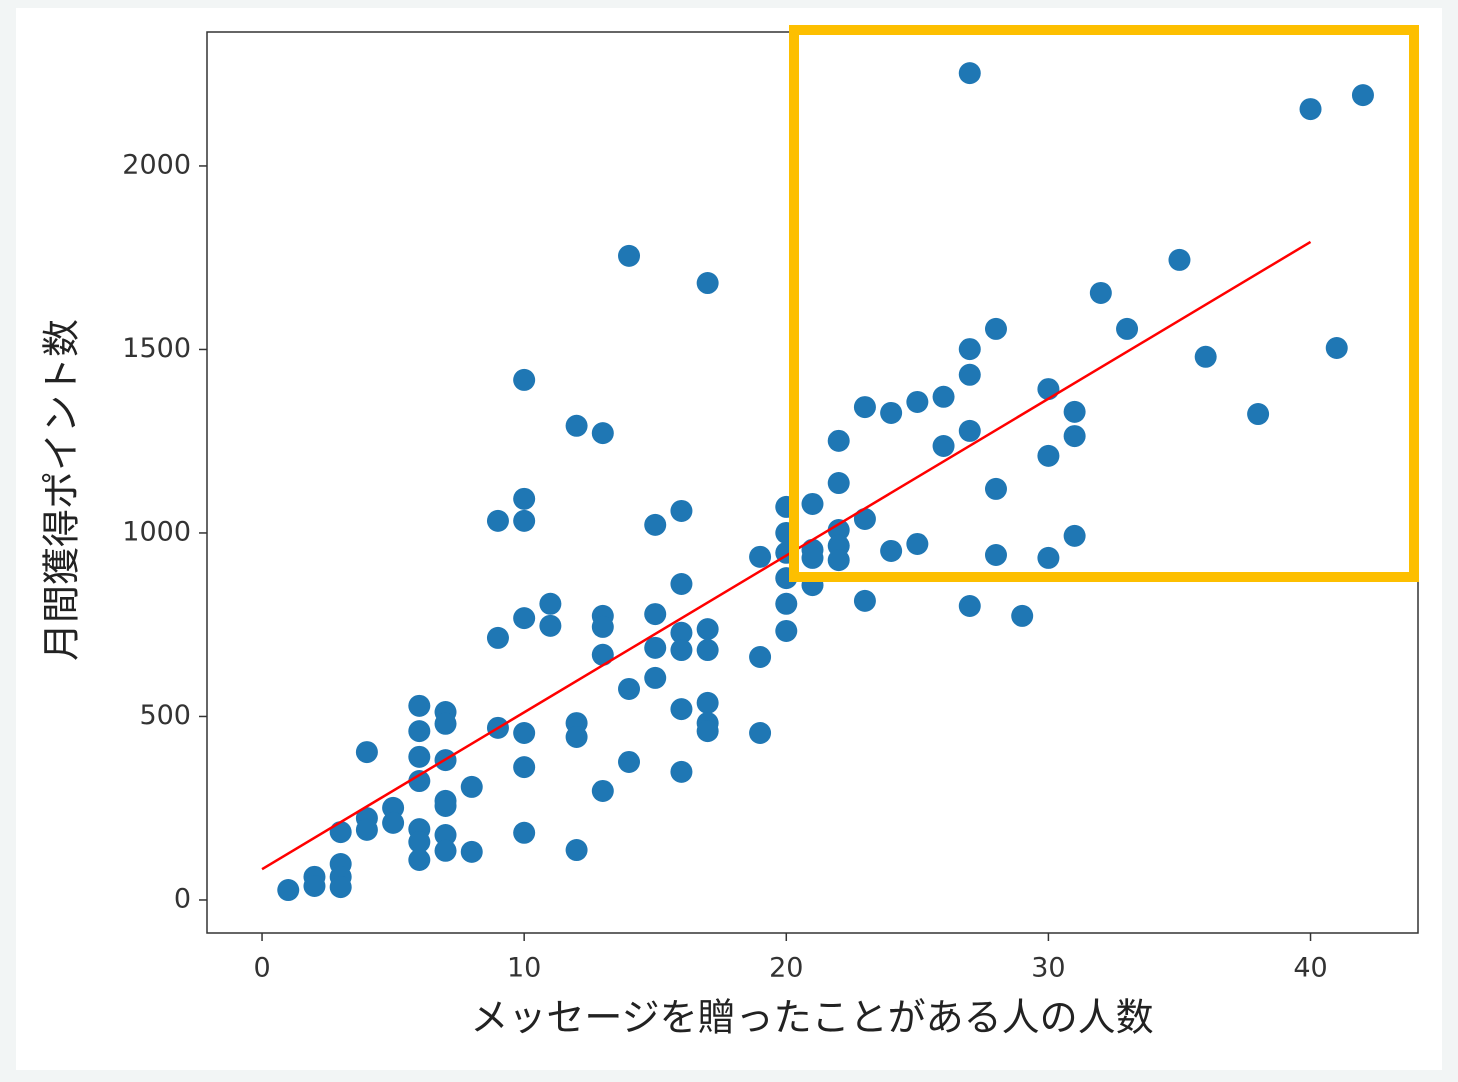 Image resolution: width=1458 pixels, height=1082 pixels. I want to click on y-tick-label: 1500, so click(156, 348).